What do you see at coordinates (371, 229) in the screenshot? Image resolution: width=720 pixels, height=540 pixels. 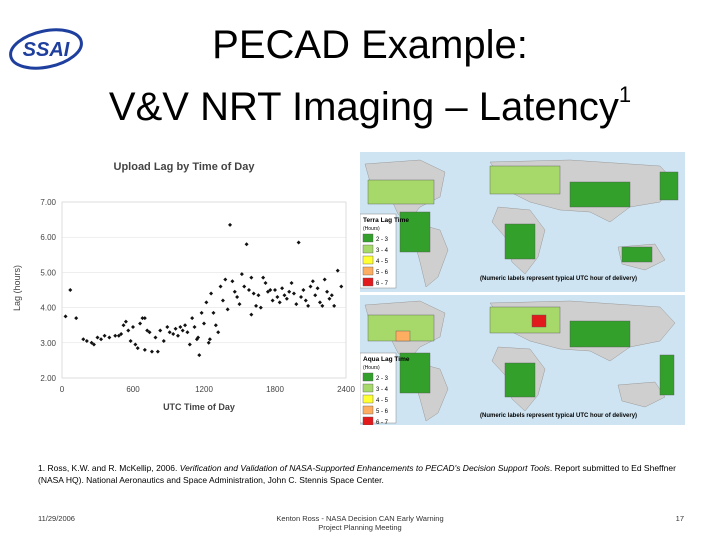 I see `terra-legend-hours: (Hours)` at bounding box center [371, 229].